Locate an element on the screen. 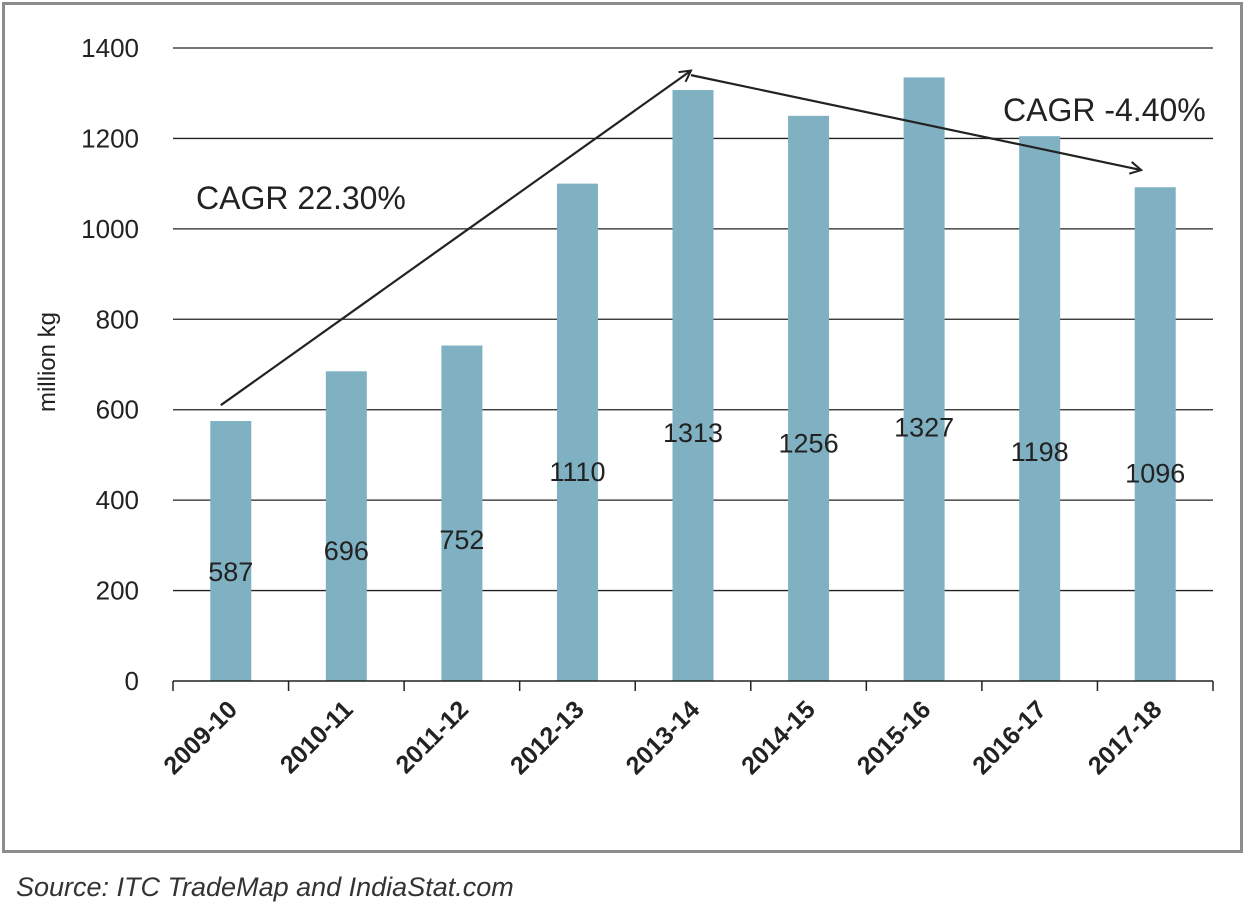  y-tick-label: 1400 is located at coordinates (110, 48).